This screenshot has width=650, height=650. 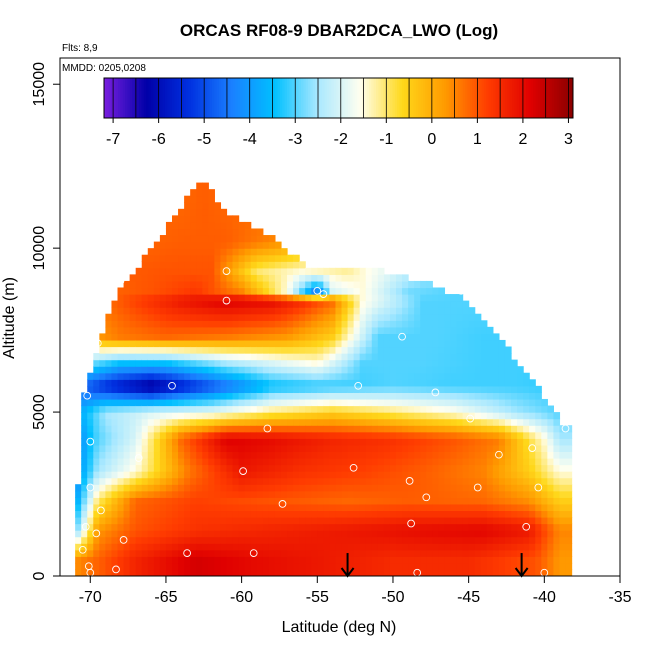 What do you see at coordinates (468, 597) in the screenshot?
I see `x-tick-label: -45` at bounding box center [468, 597].